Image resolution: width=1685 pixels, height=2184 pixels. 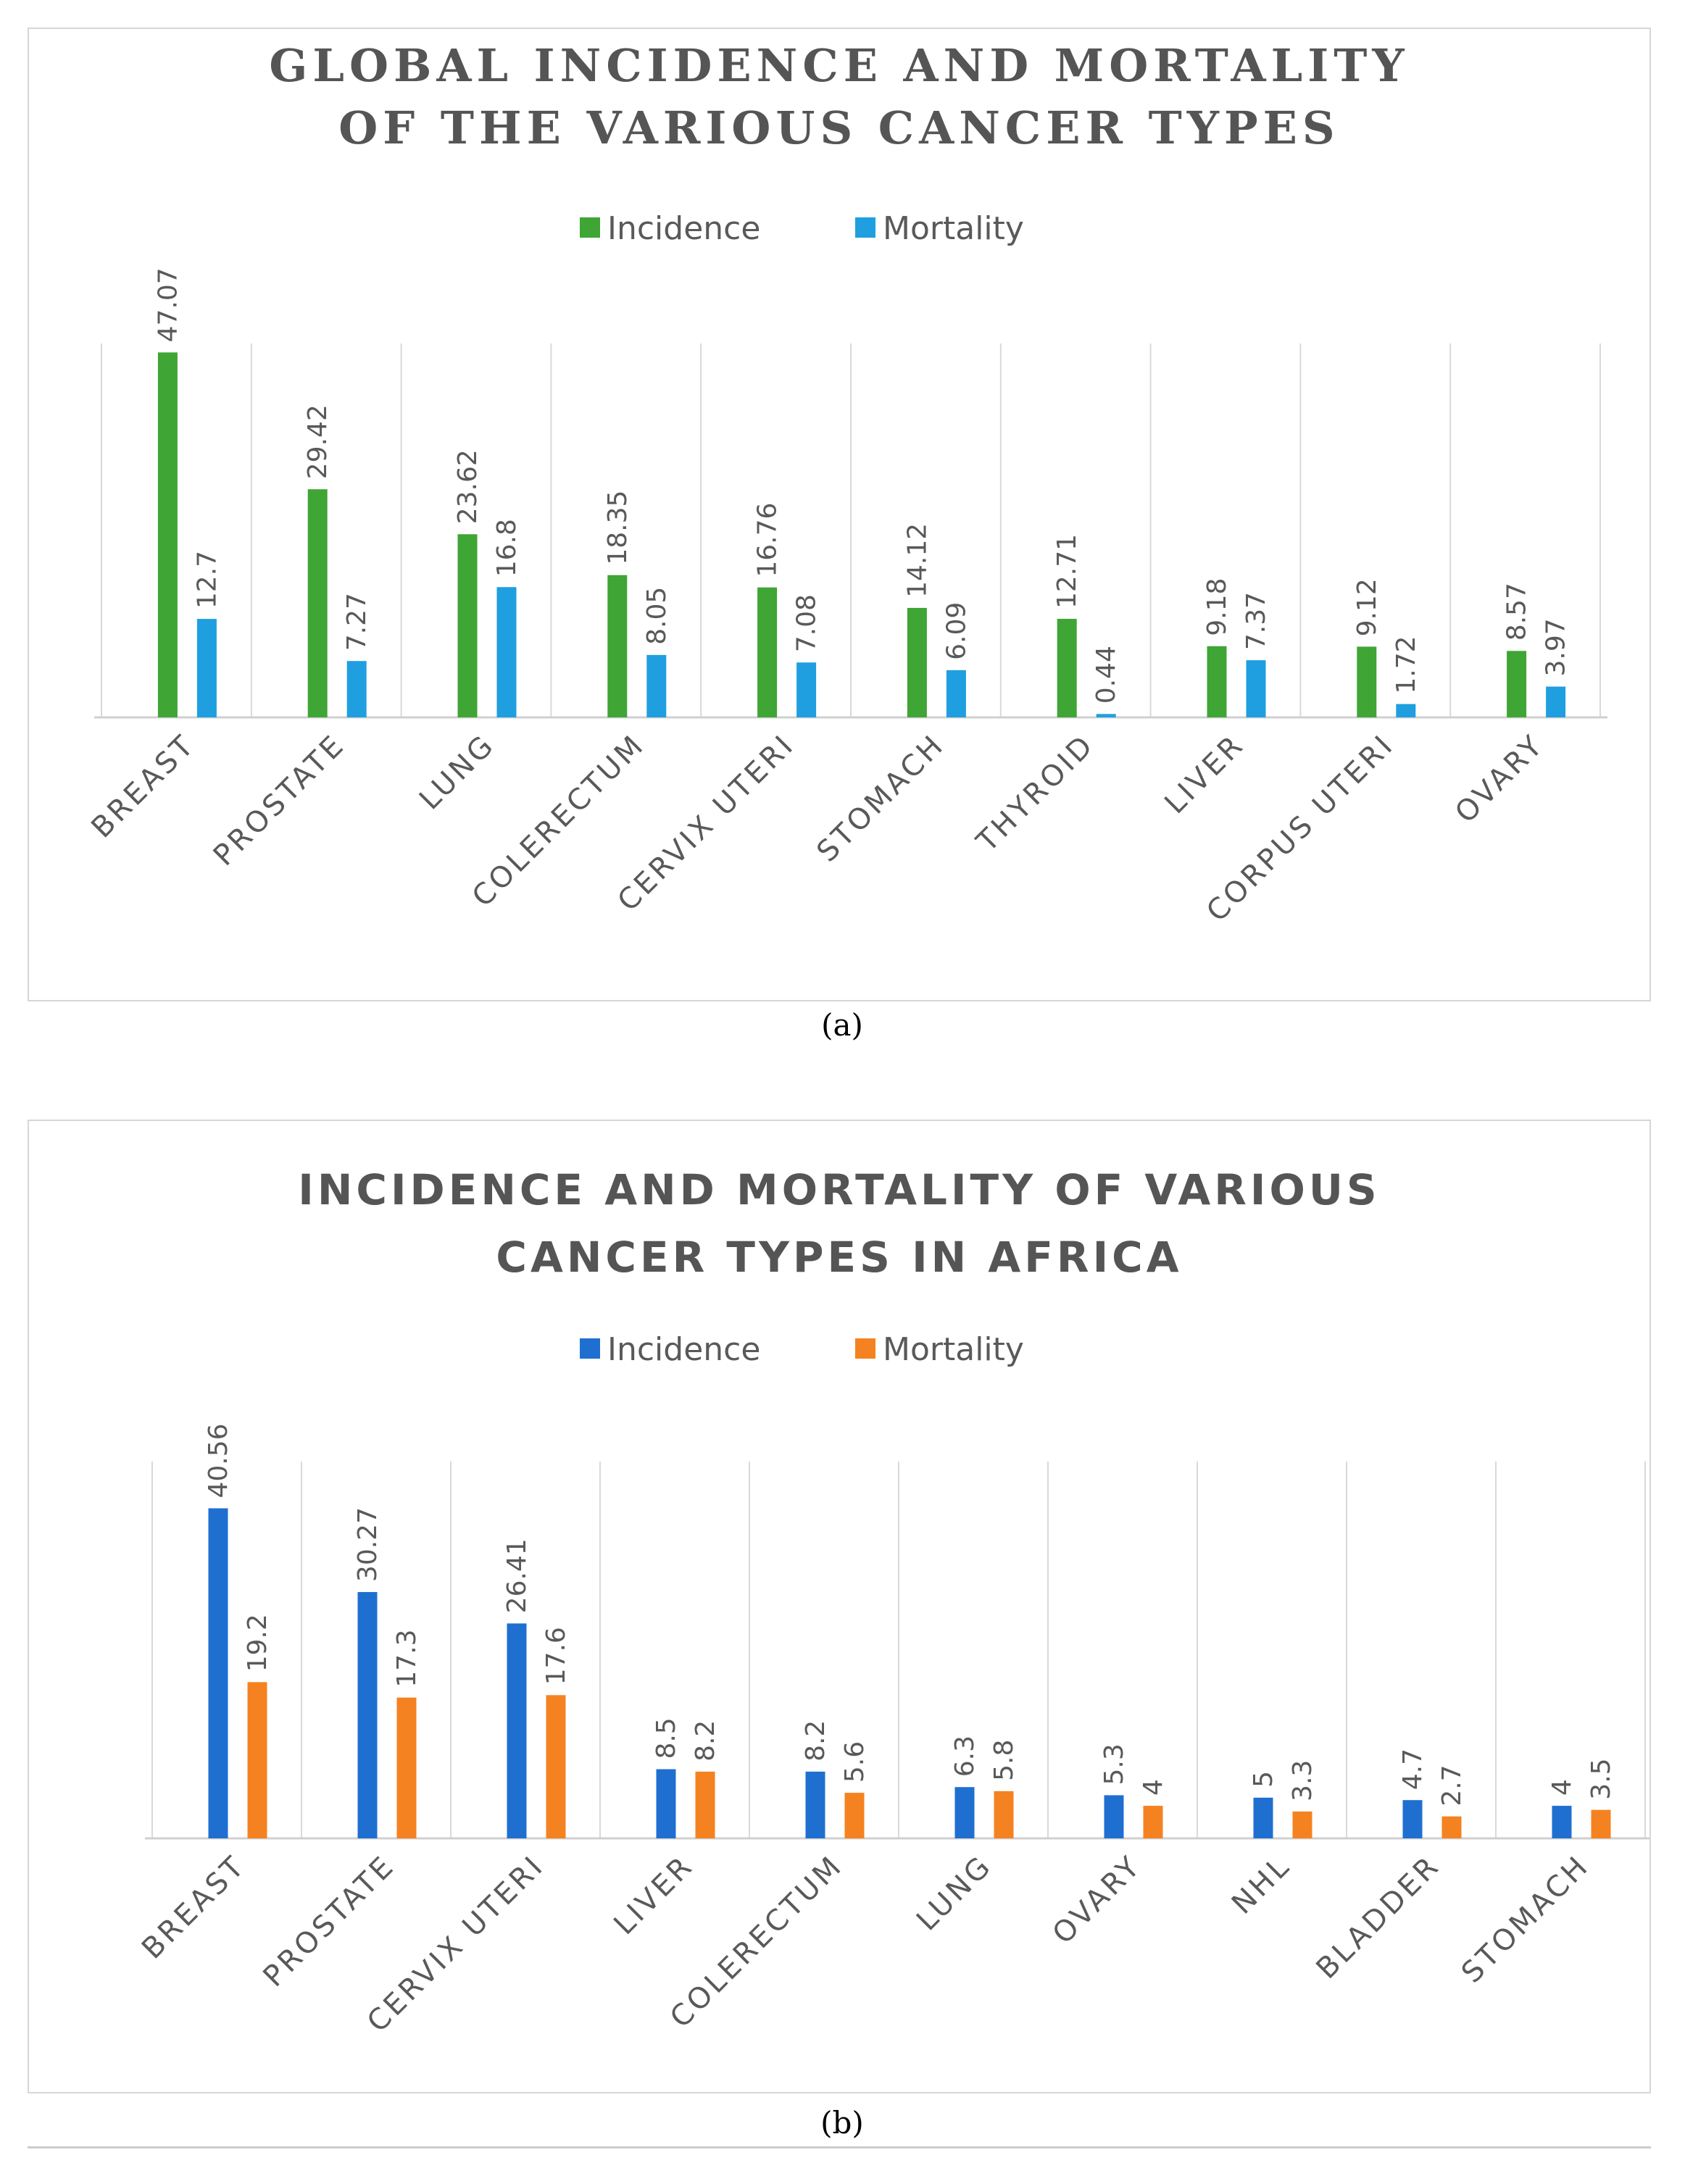 What do you see at coordinates (1517, 612) in the screenshot?
I see `chart-a-value-label: 8.57` at bounding box center [1517, 612].